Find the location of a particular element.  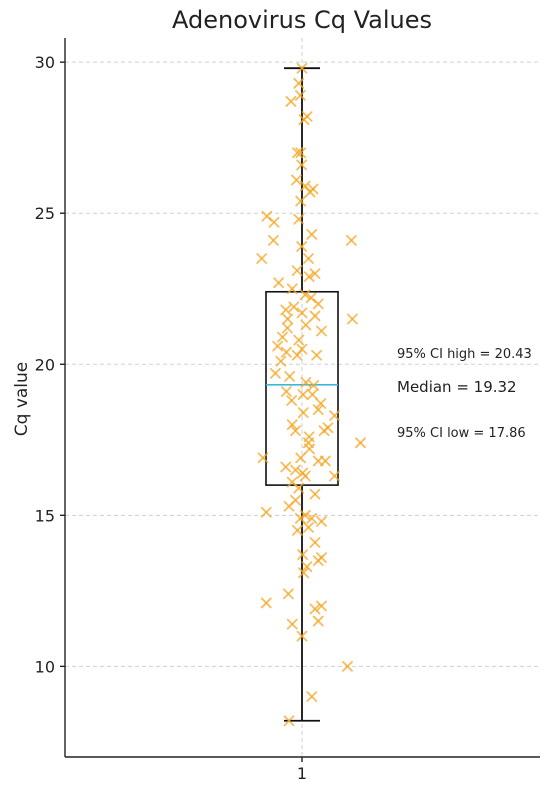

ci-high-annotation: 95% CI high = 20.43 is located at coordinates (464, 354).